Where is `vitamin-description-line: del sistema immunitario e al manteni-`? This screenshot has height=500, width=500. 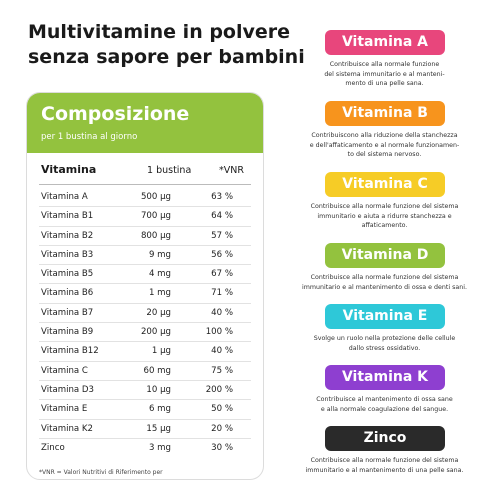
vitamin-description-line: del sistema immunitario e al manteni- is located at coordinates (384, 74).